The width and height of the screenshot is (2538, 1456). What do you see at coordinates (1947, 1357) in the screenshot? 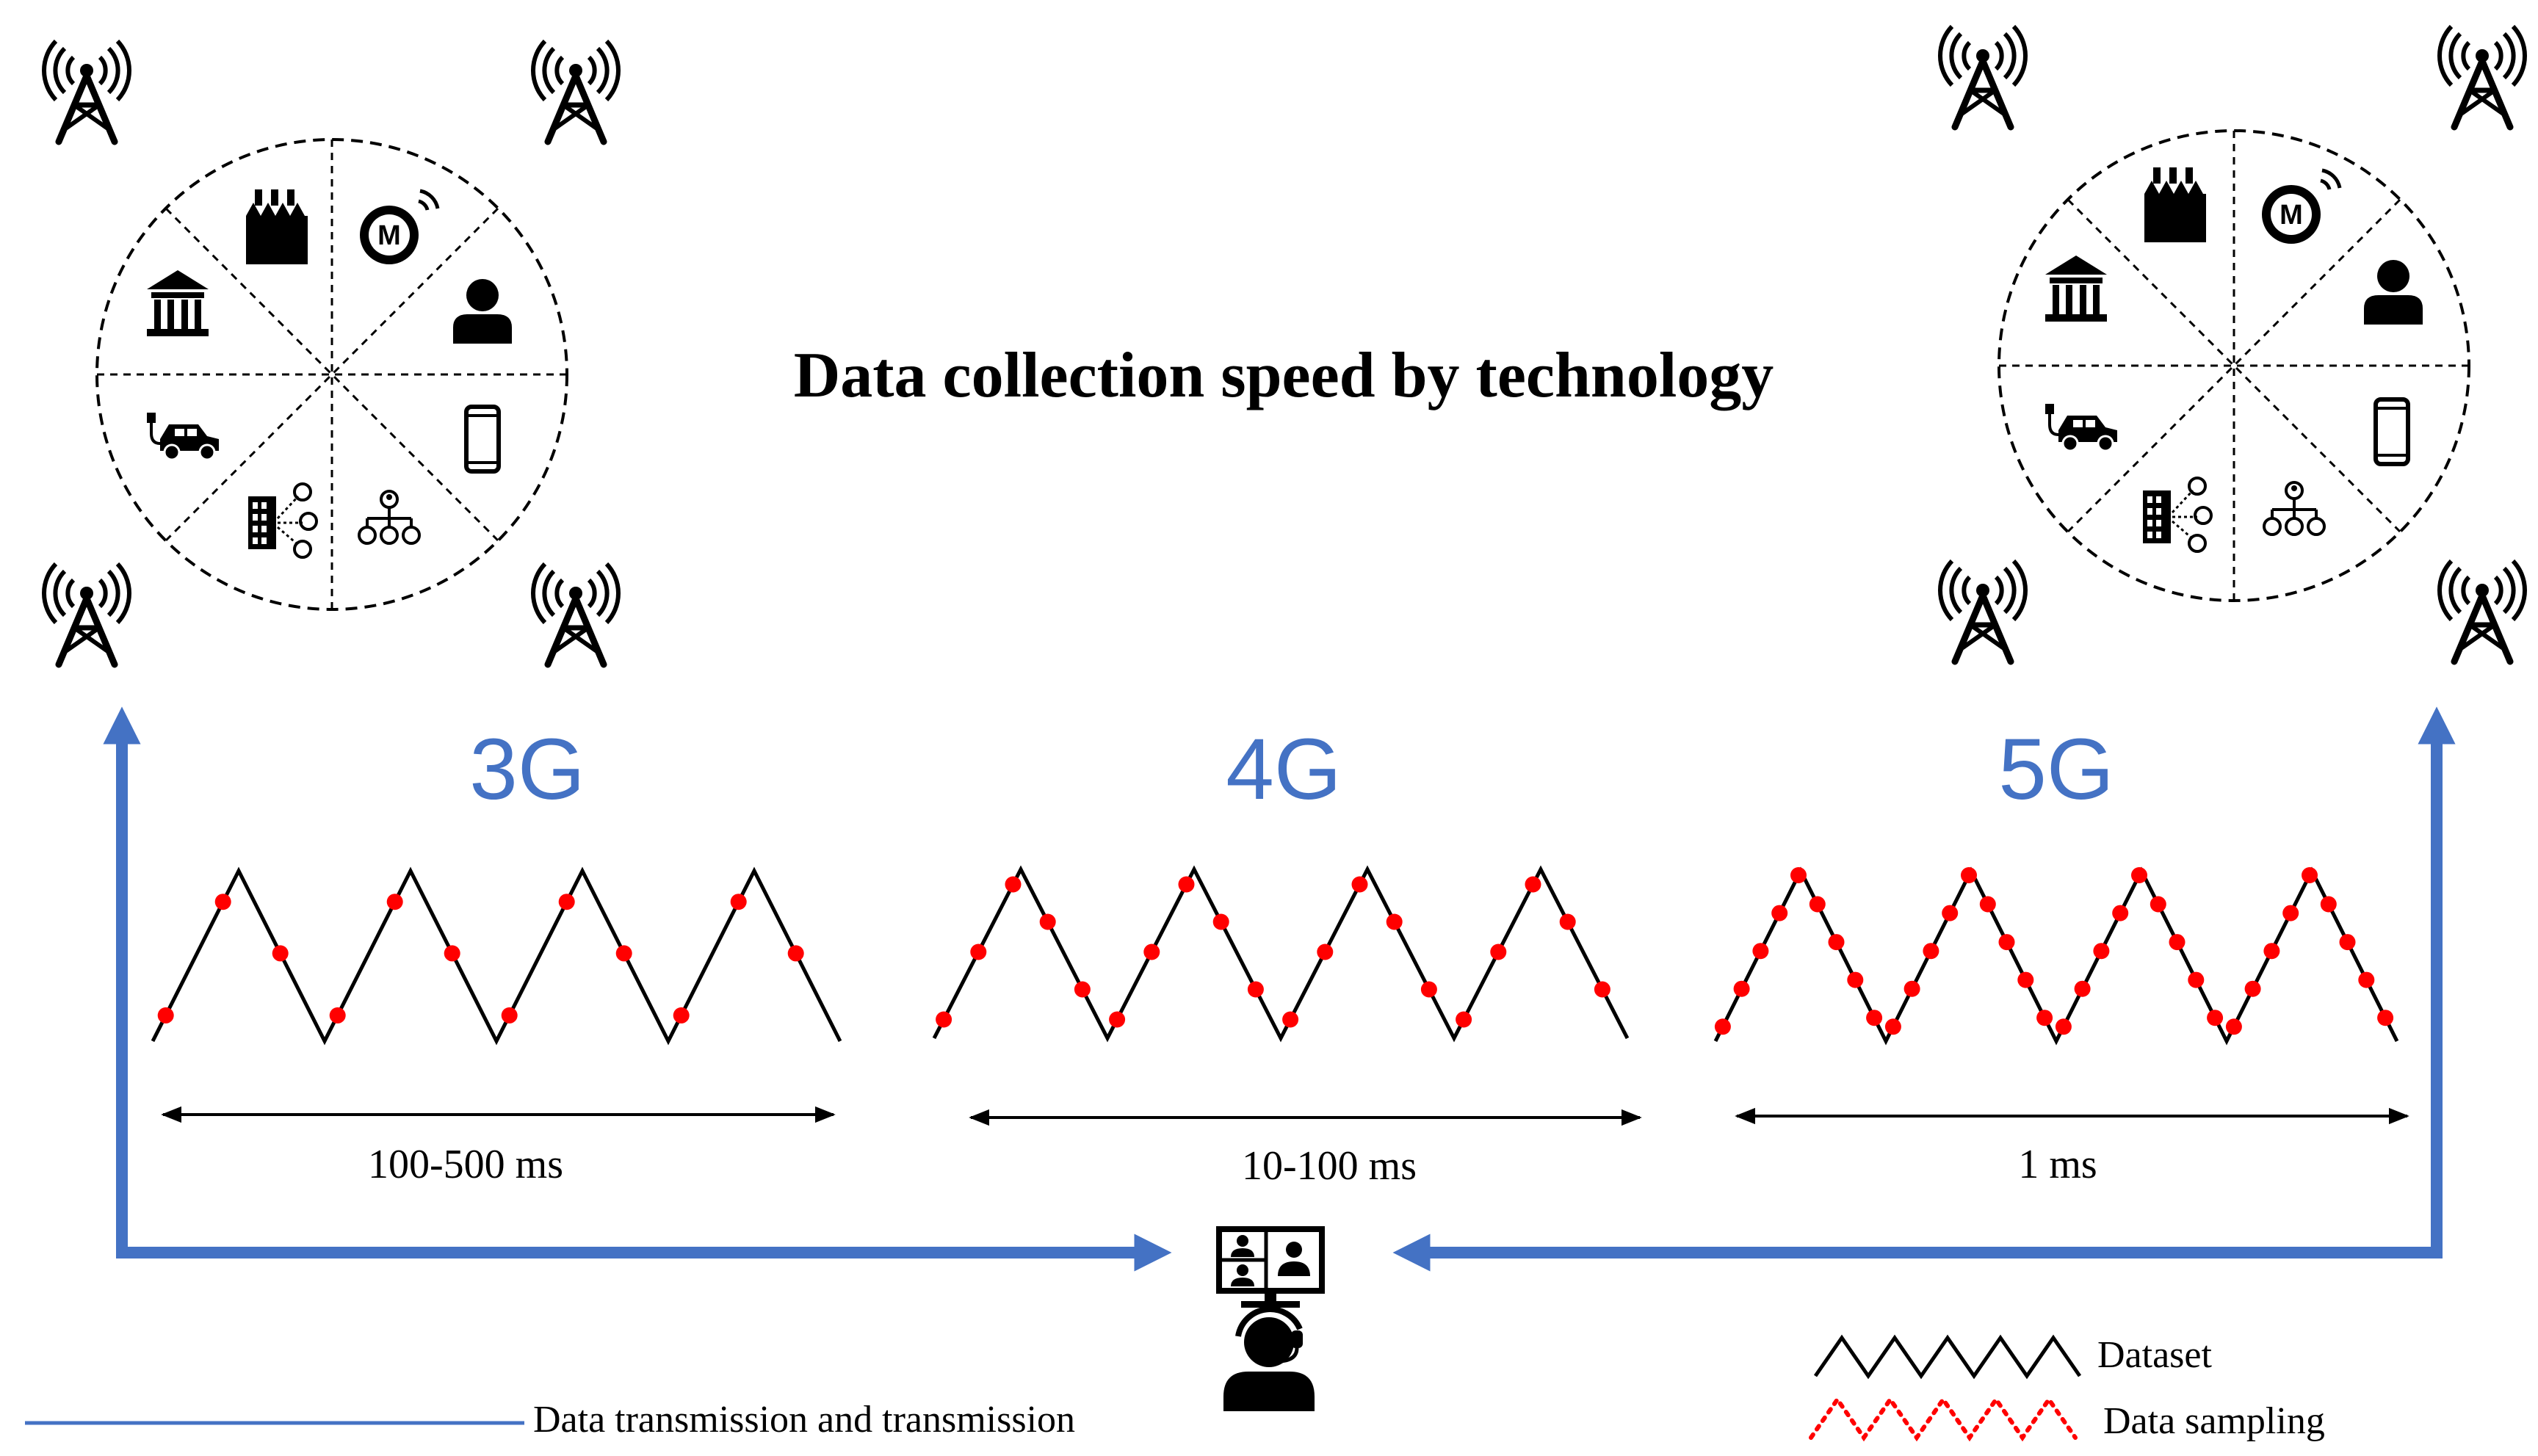
I see `legend-dataset-line` at bounding box center [1947, 1357].